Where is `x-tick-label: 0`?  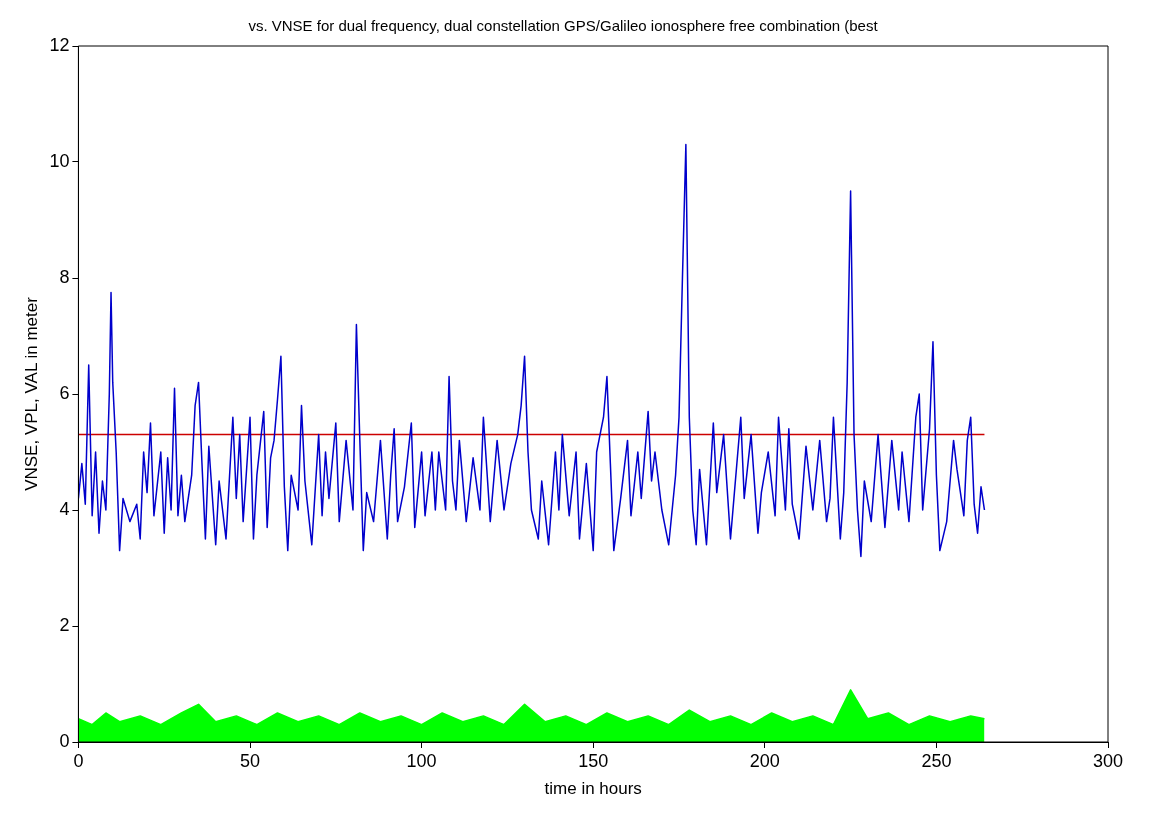 x-tick-label: 0 is located at coordinates (78, 760).